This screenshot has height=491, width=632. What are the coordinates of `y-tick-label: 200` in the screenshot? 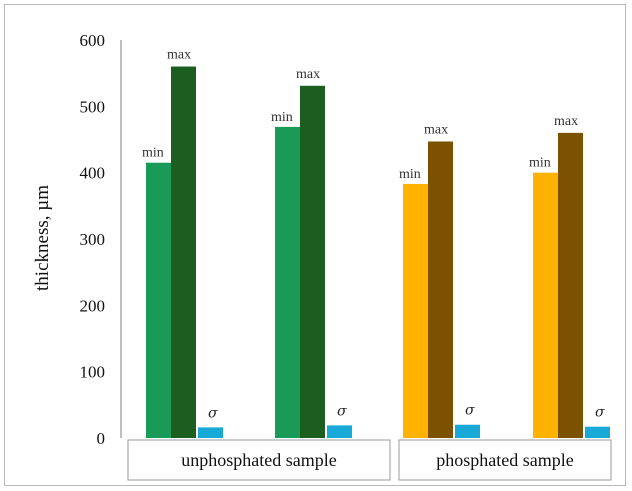 It's located at (93, 305).